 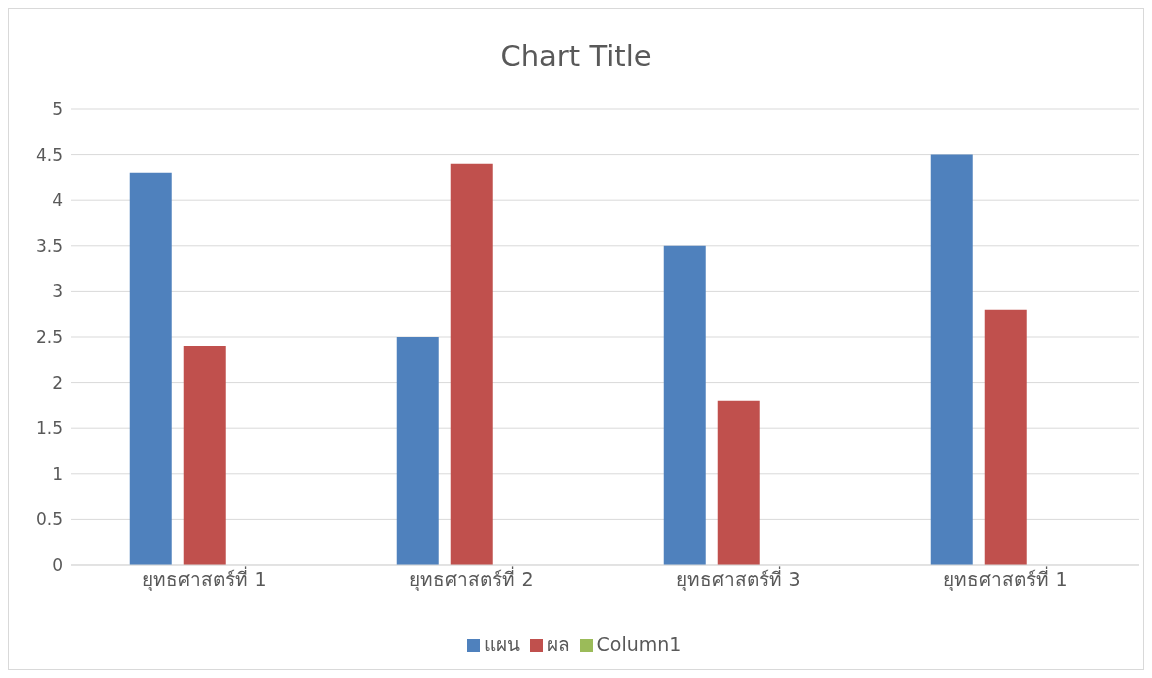 What do you see at coordinates (49, 154) in the screenshot?
I see `y-tick-label: 4.5` at bounding box center [49, 154].